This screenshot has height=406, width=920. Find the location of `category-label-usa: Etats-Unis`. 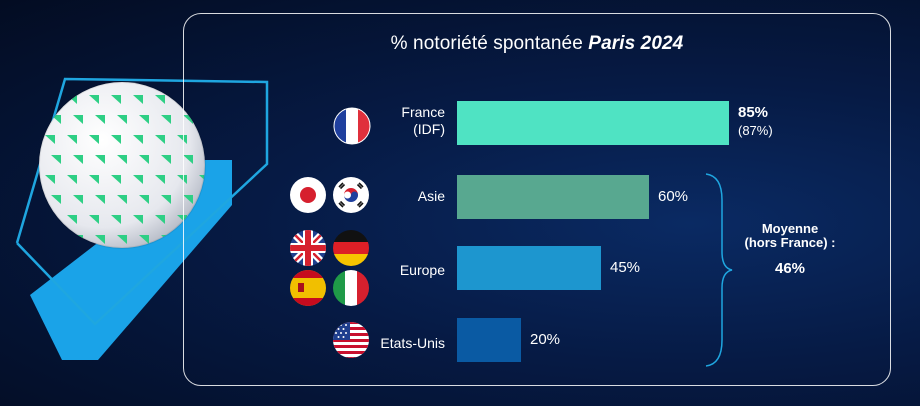

category-label-usa: Etats-Unis is located at coordinates (412, 343).